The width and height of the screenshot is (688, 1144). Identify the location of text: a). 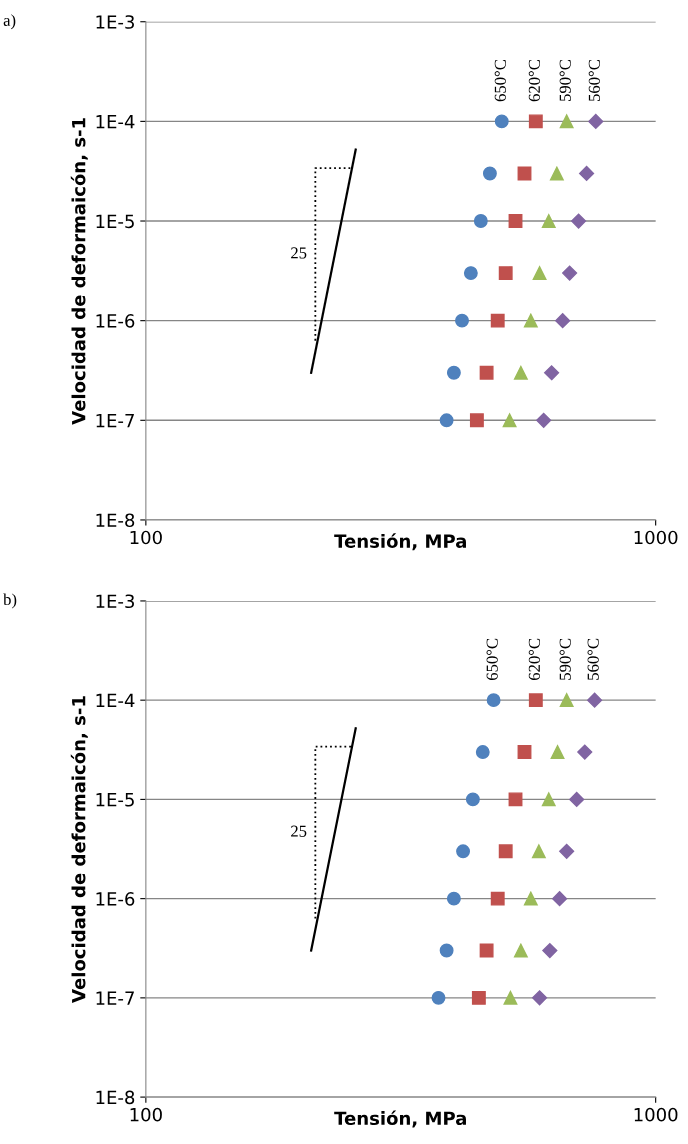
(9, 22).